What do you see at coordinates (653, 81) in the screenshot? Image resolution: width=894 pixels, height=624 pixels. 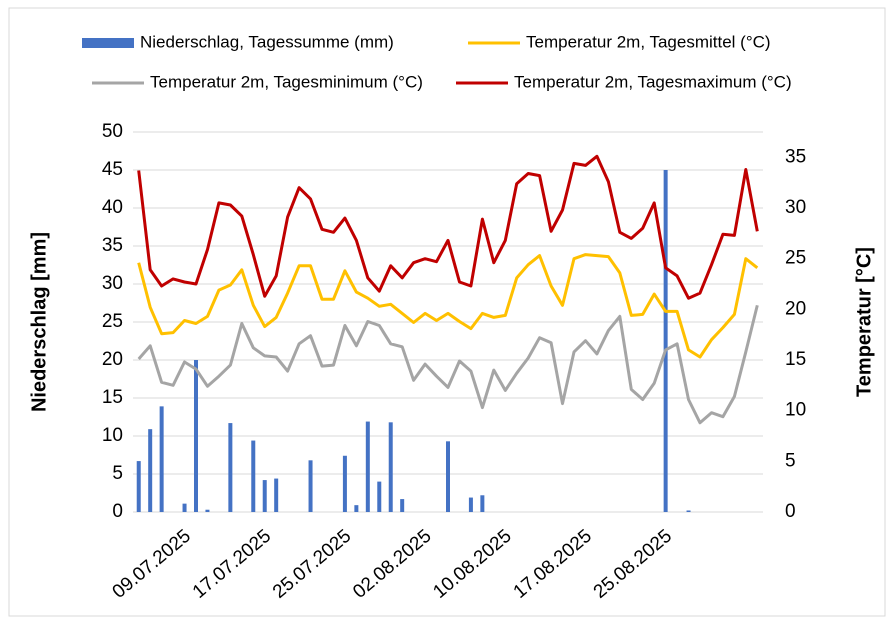 I see `legend-label: Temperatur 2m, Tagesmaximum (°C)` at bounding box center [653, 81].